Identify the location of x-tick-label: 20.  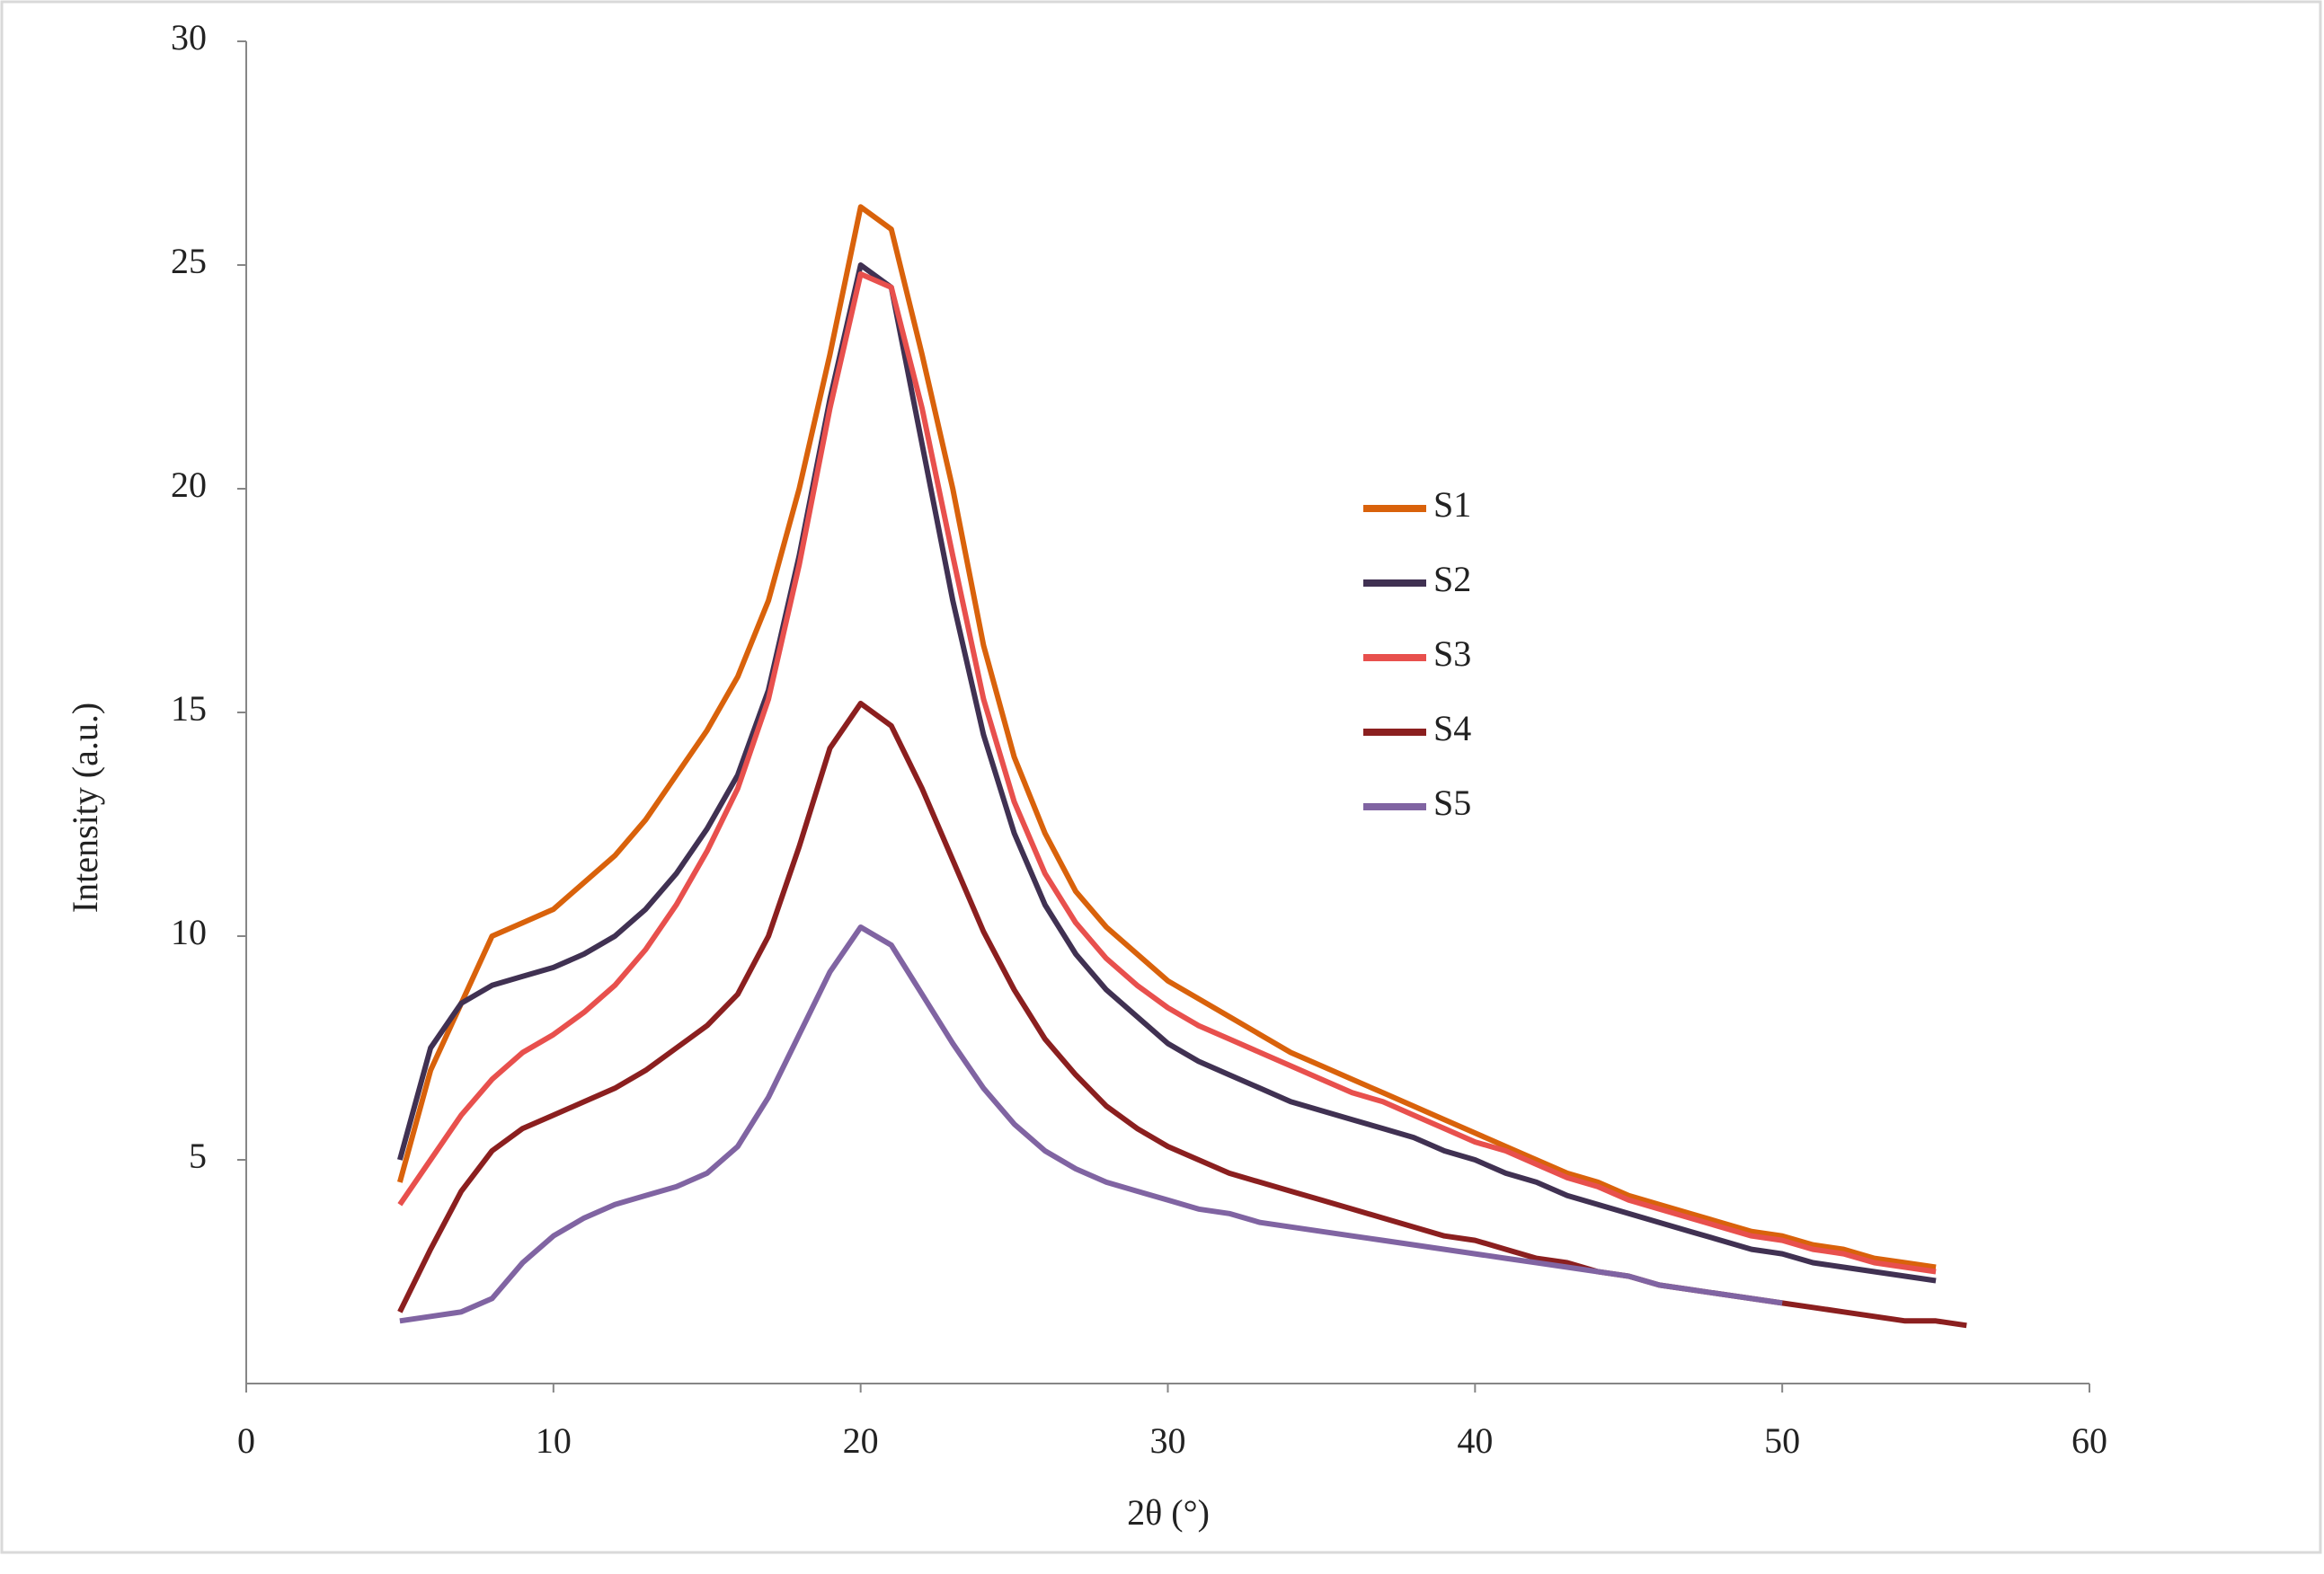
(861, 1440).